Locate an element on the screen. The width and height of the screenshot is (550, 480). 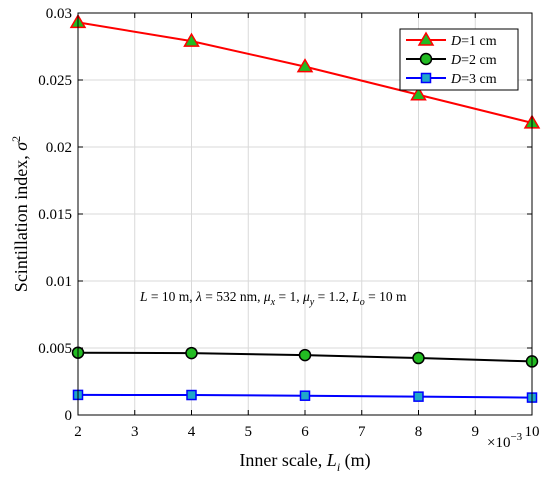
y-tick-label: 0.005 is located at coordinates (55, 349).